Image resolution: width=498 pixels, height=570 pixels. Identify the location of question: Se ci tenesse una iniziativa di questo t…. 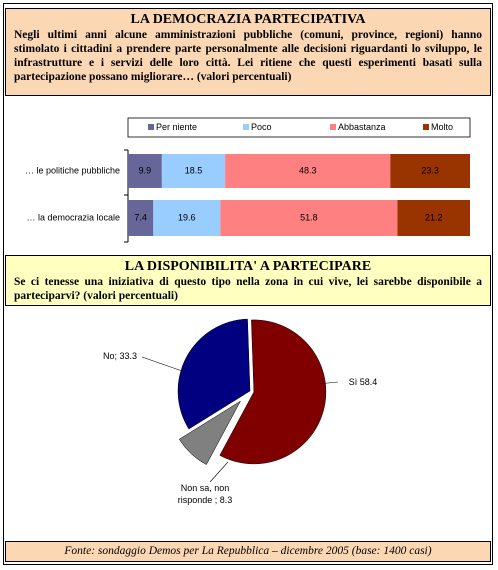
(248, 289).